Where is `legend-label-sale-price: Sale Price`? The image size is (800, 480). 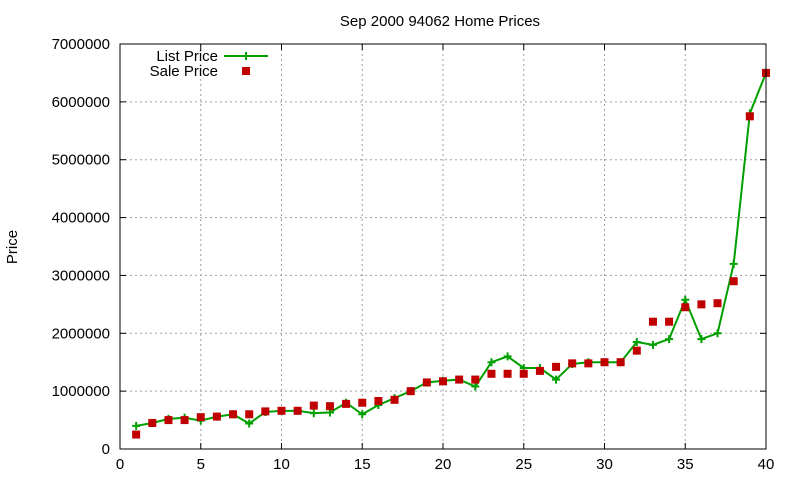 legend-label-sale-price: Sale Price is located at coordinates (184, 71).